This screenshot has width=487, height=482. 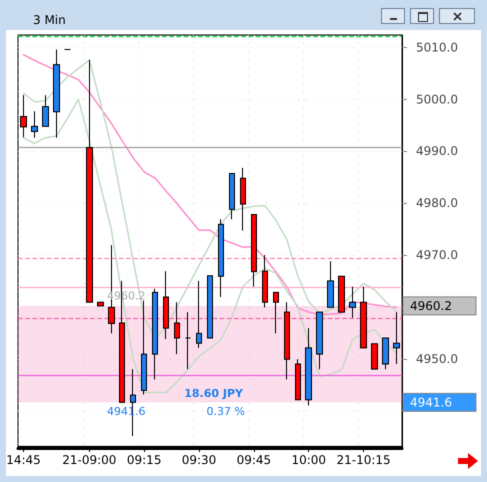 What do you see at coordinates (431, 305) in the screenshot?
I see `text: 4960.2` at bounding box center [431, 305].